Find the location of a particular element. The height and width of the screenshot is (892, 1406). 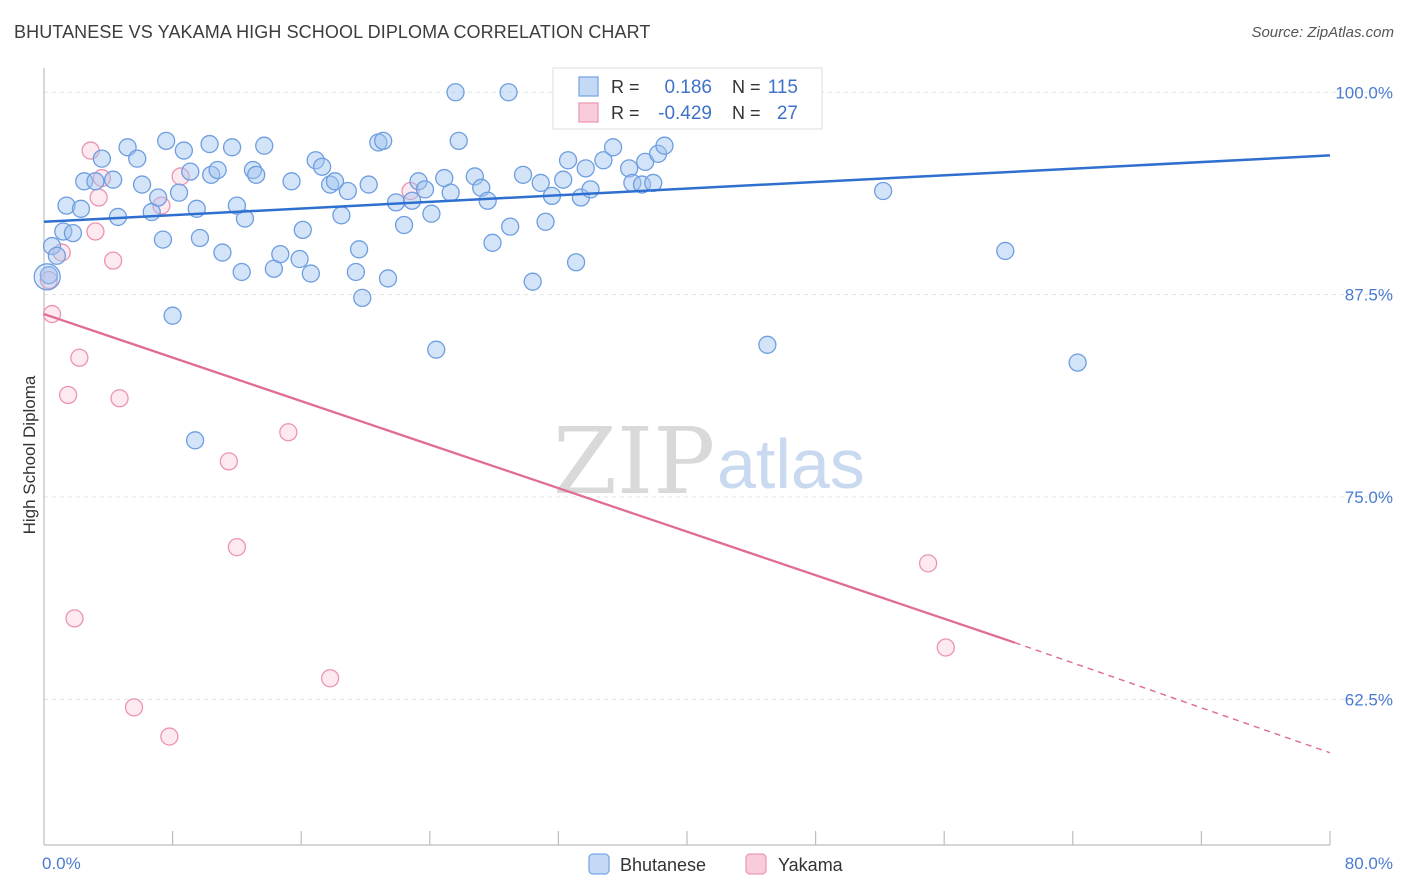

legend-yakama-swatch is located at coordinates (756, 864).